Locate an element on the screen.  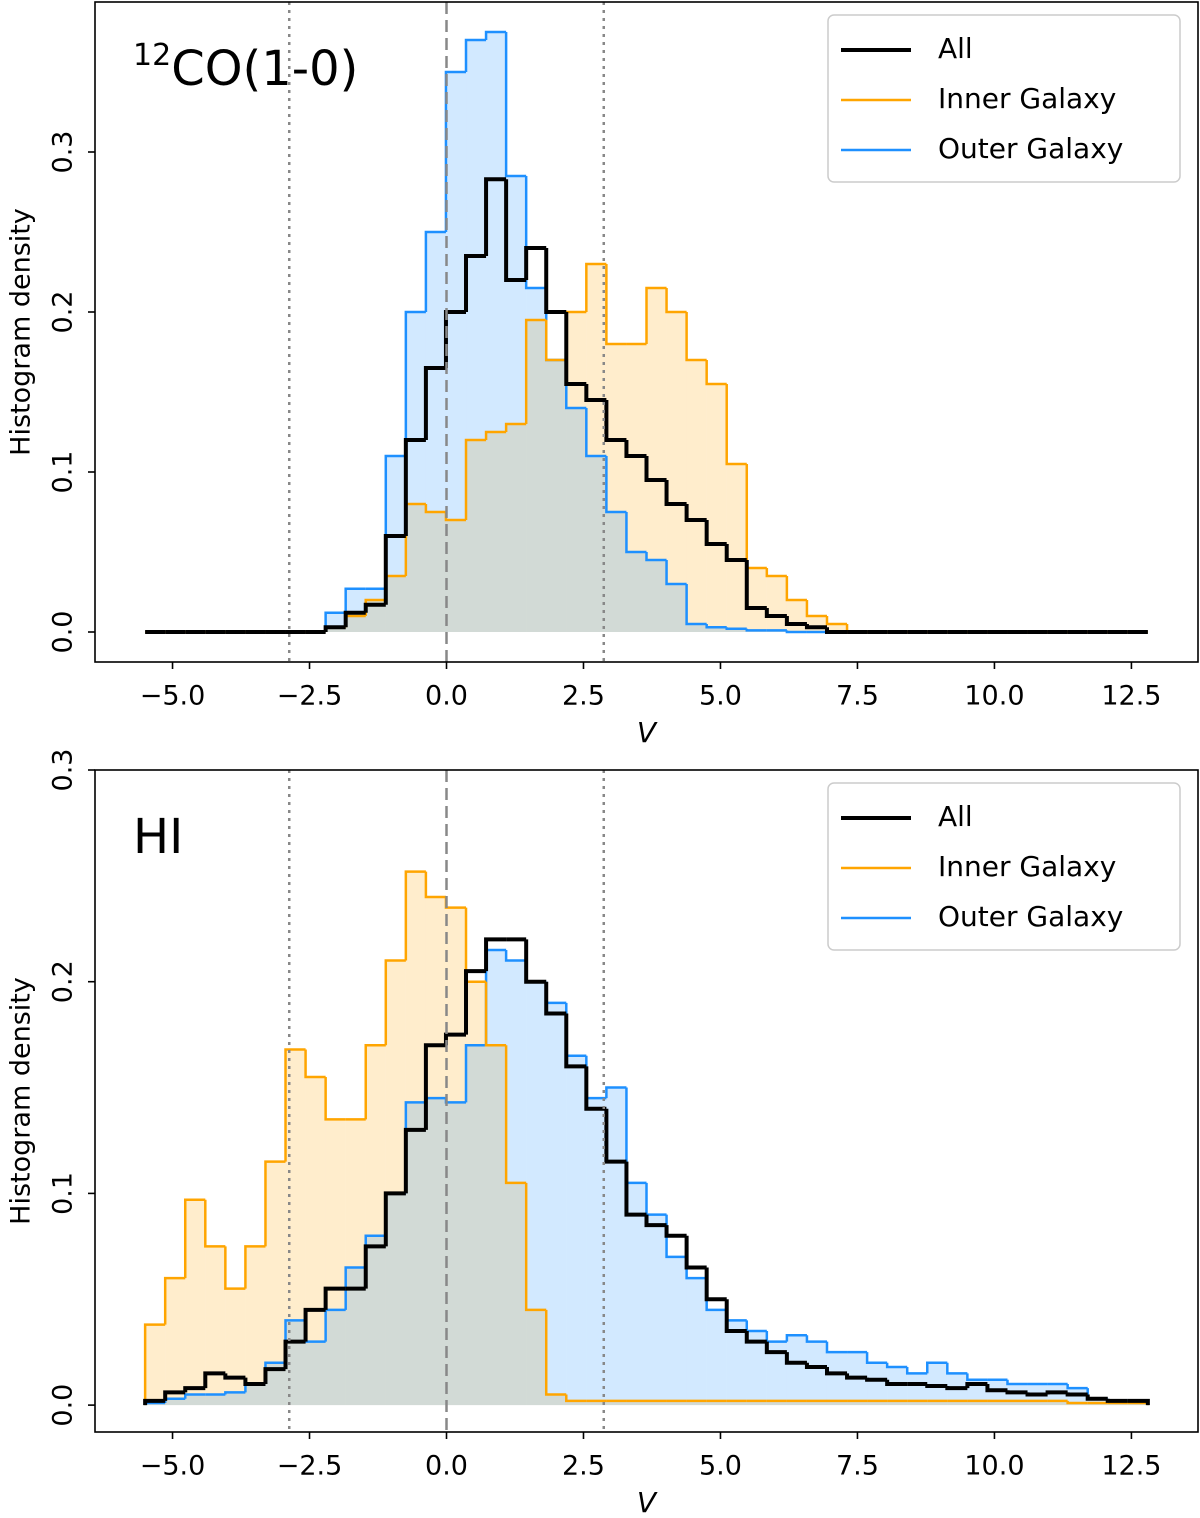
y-tick-label: 0.1 is located at coordinates (63, 1193).